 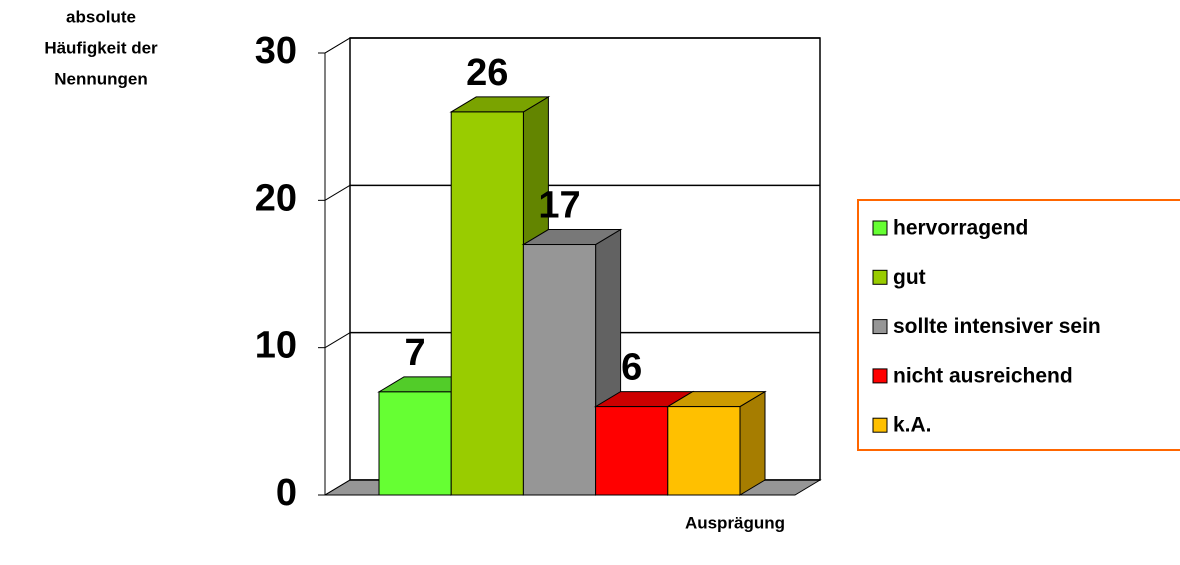 I want to click on y-axis-label: absolute, so click(x=101, y=16).